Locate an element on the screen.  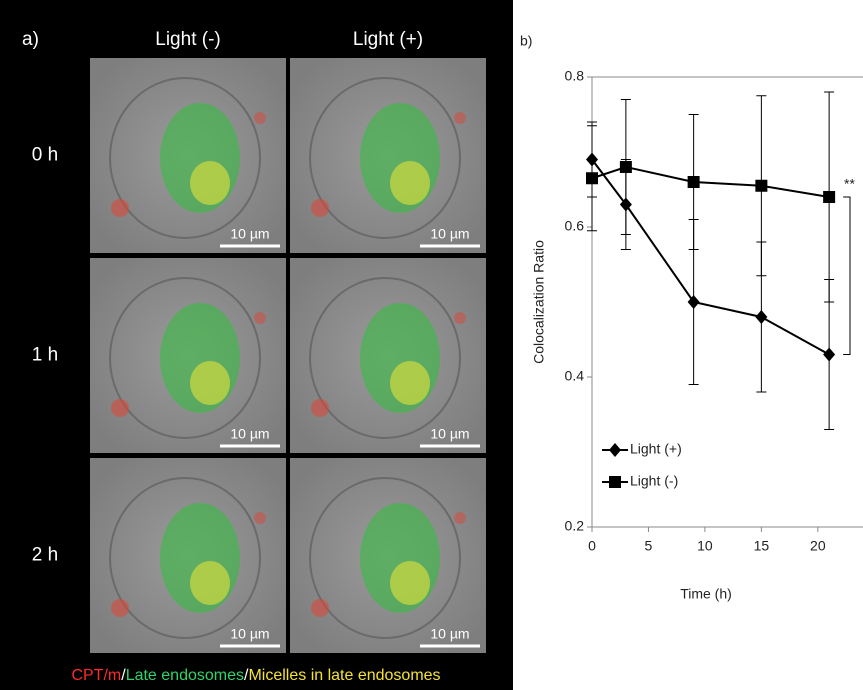
row-label: 0 h is located at coordinates (45, 155).